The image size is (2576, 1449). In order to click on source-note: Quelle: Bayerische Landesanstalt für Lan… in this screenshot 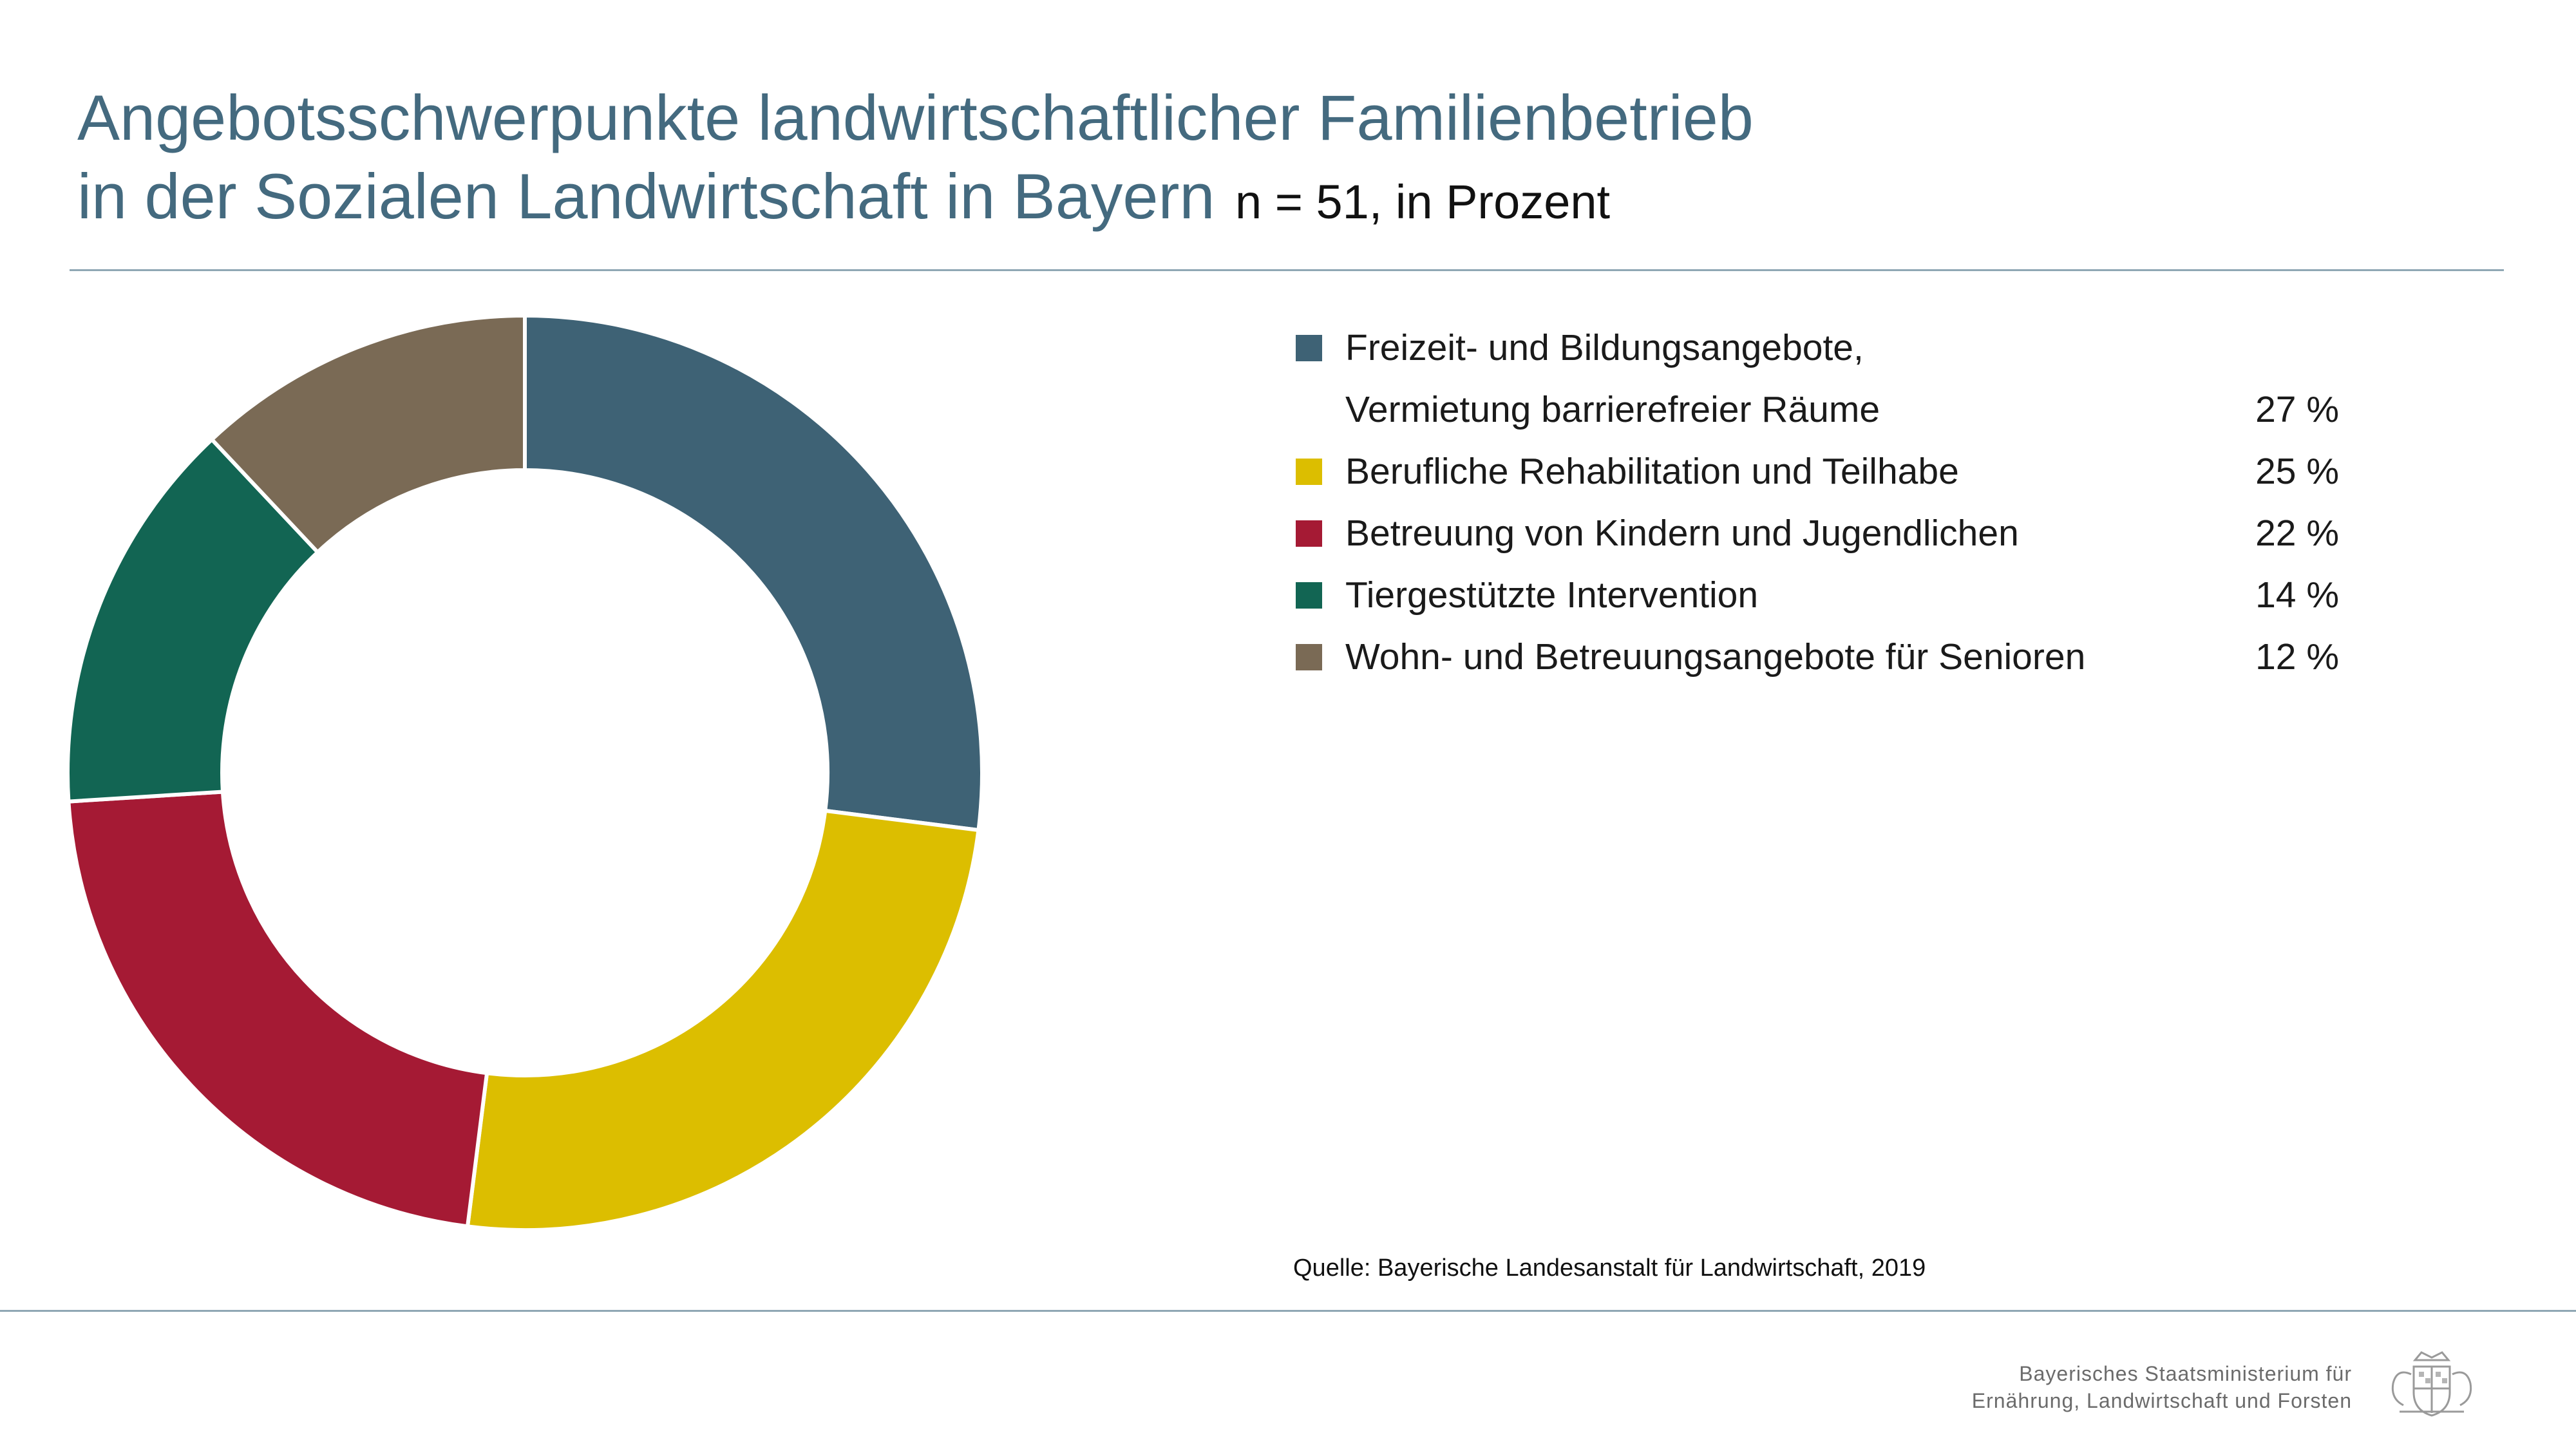, I will do `click(1609, 1268)`.